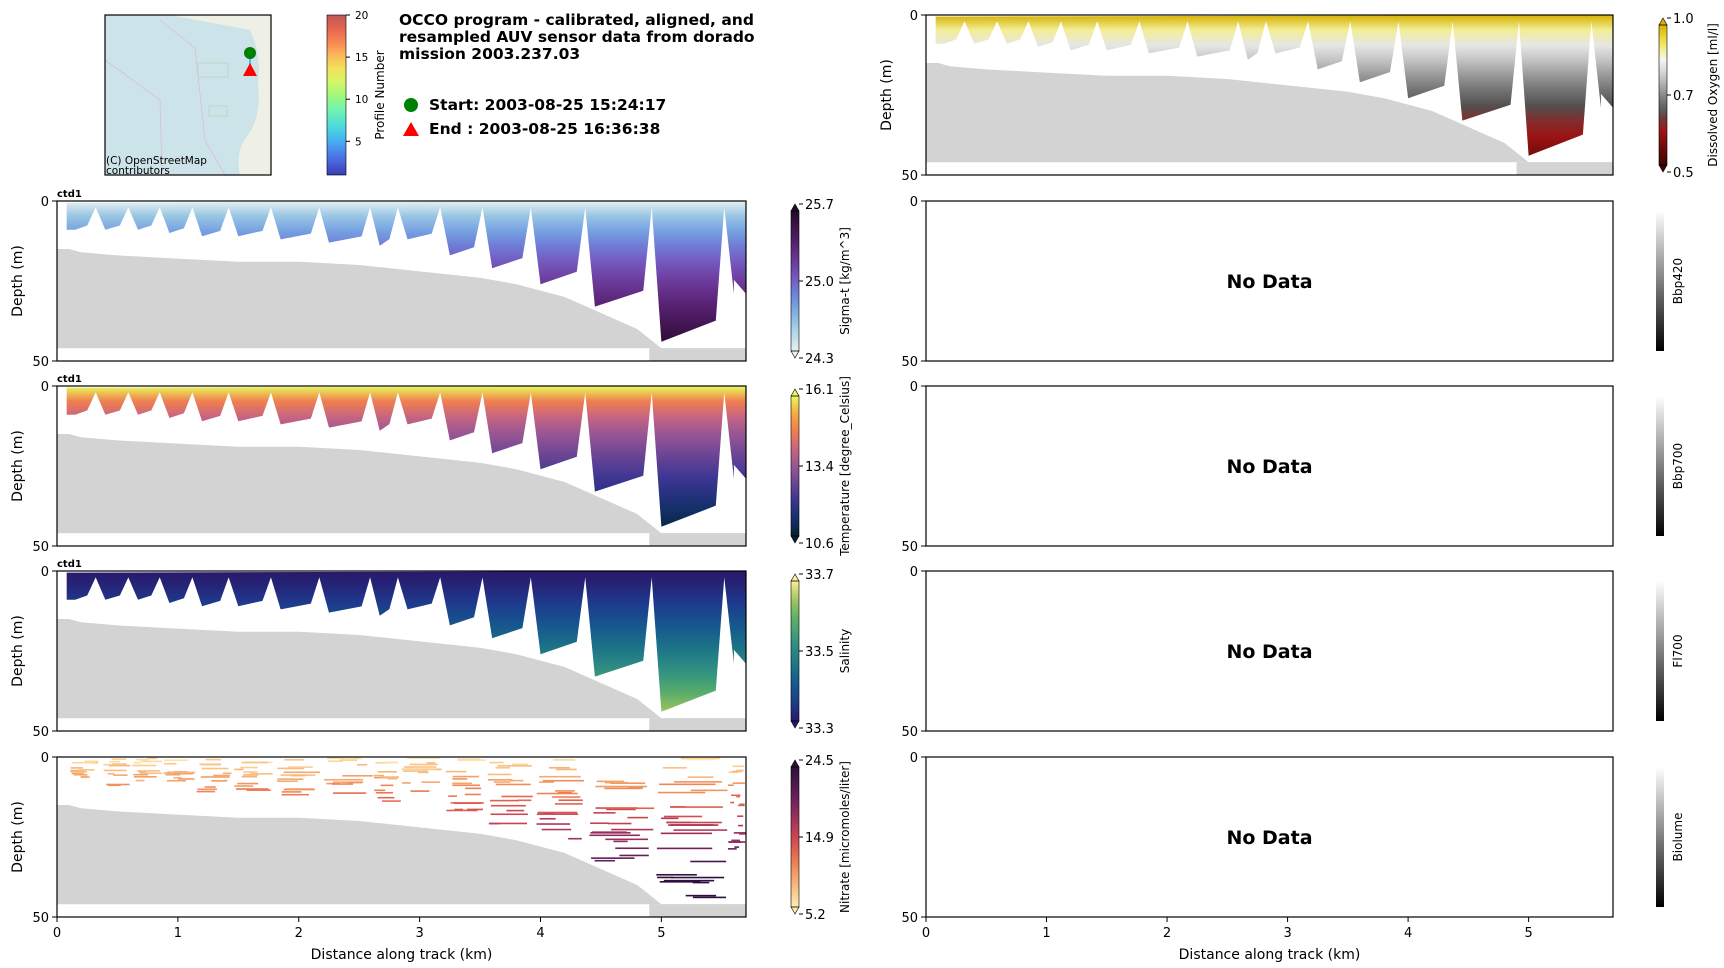 The image size is (1724, 968). Describe the element at coordinates (1670, 466) in the screenshot. I see `colorbar-bbp700: Bbp700` at that location.